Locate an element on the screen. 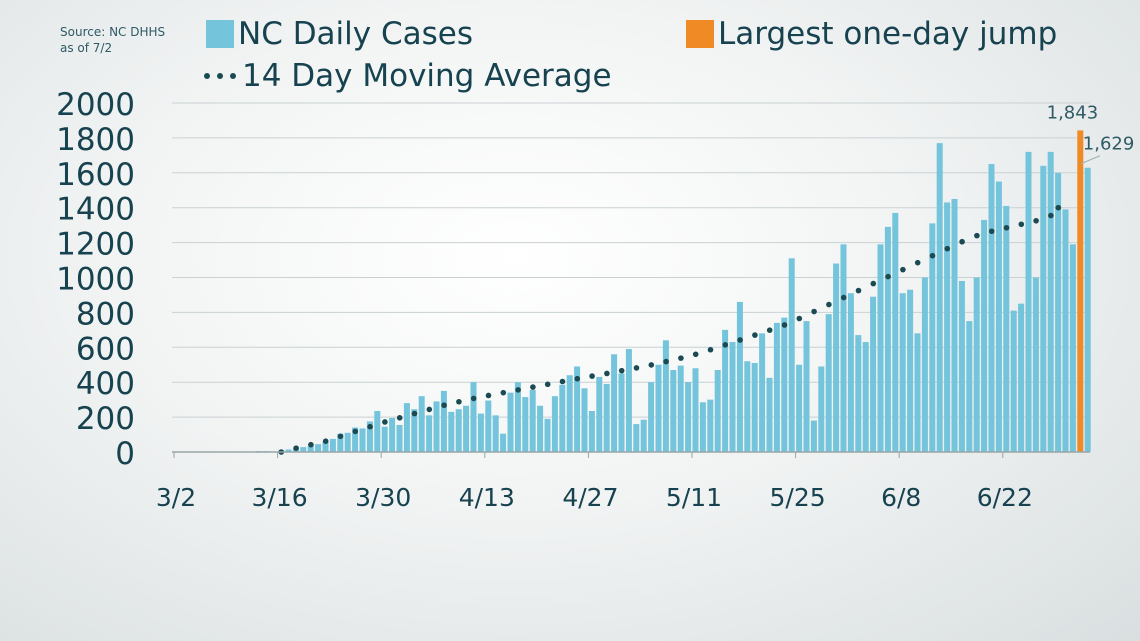  x-tick-label: 5/25 is located at coordinates (798, 497).